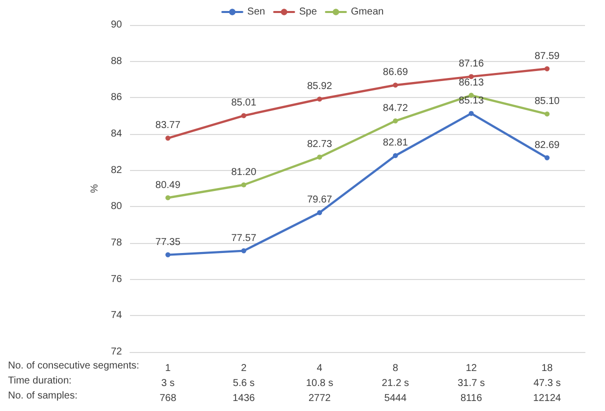 The width and height of the screenshot is (605, 411). I want to click on y-tick-label: 82, so click(116, 170).